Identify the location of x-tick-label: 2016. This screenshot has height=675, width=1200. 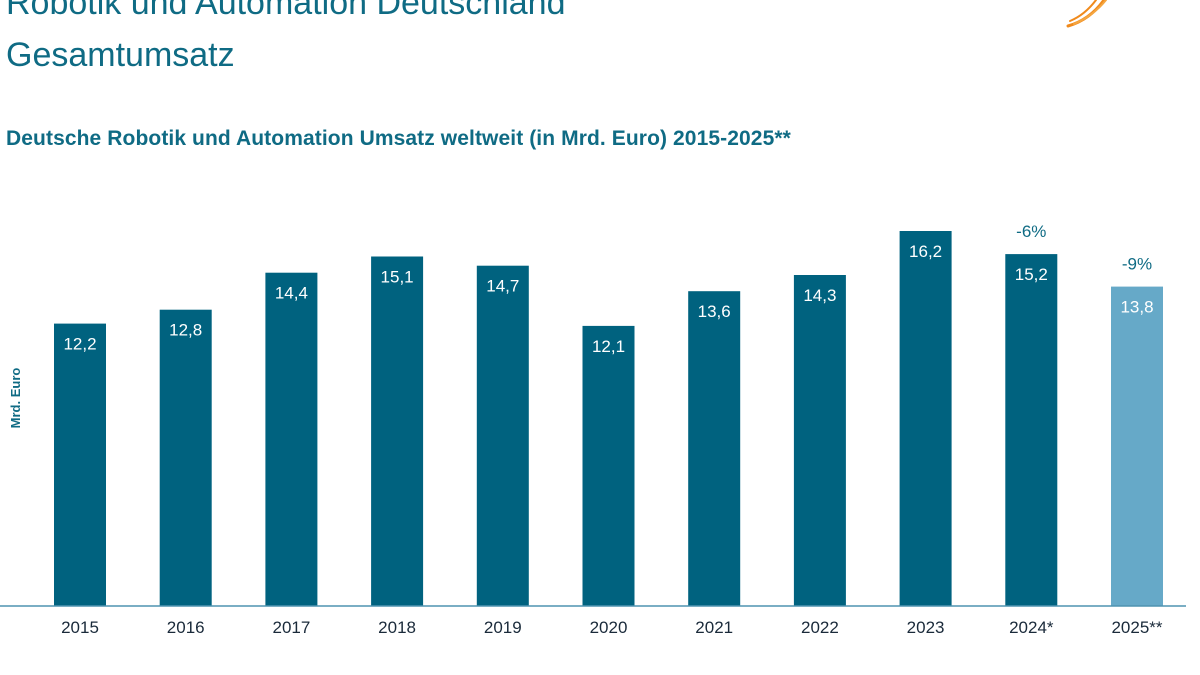
(186, 627).